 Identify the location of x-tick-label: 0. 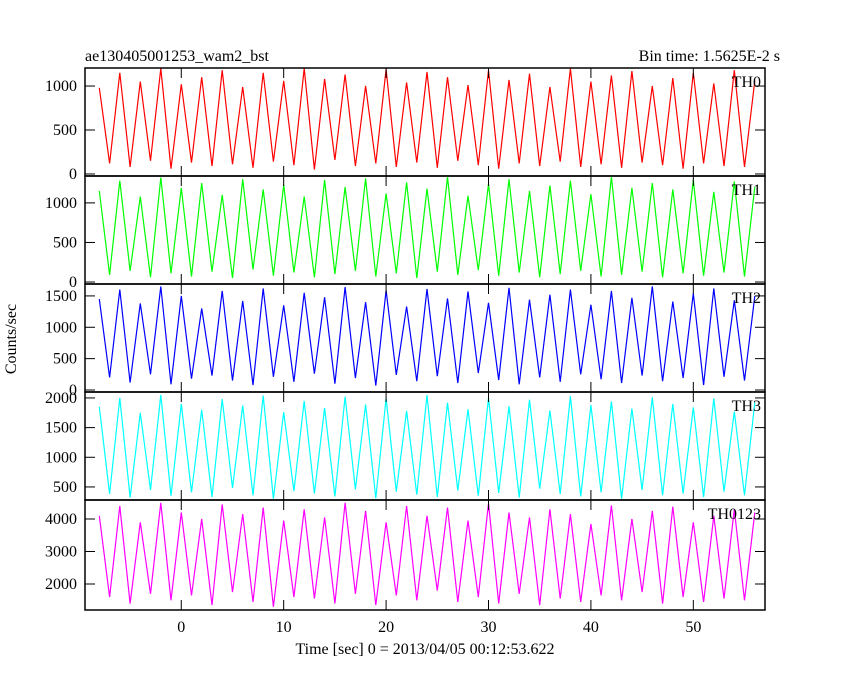
(181, 627).